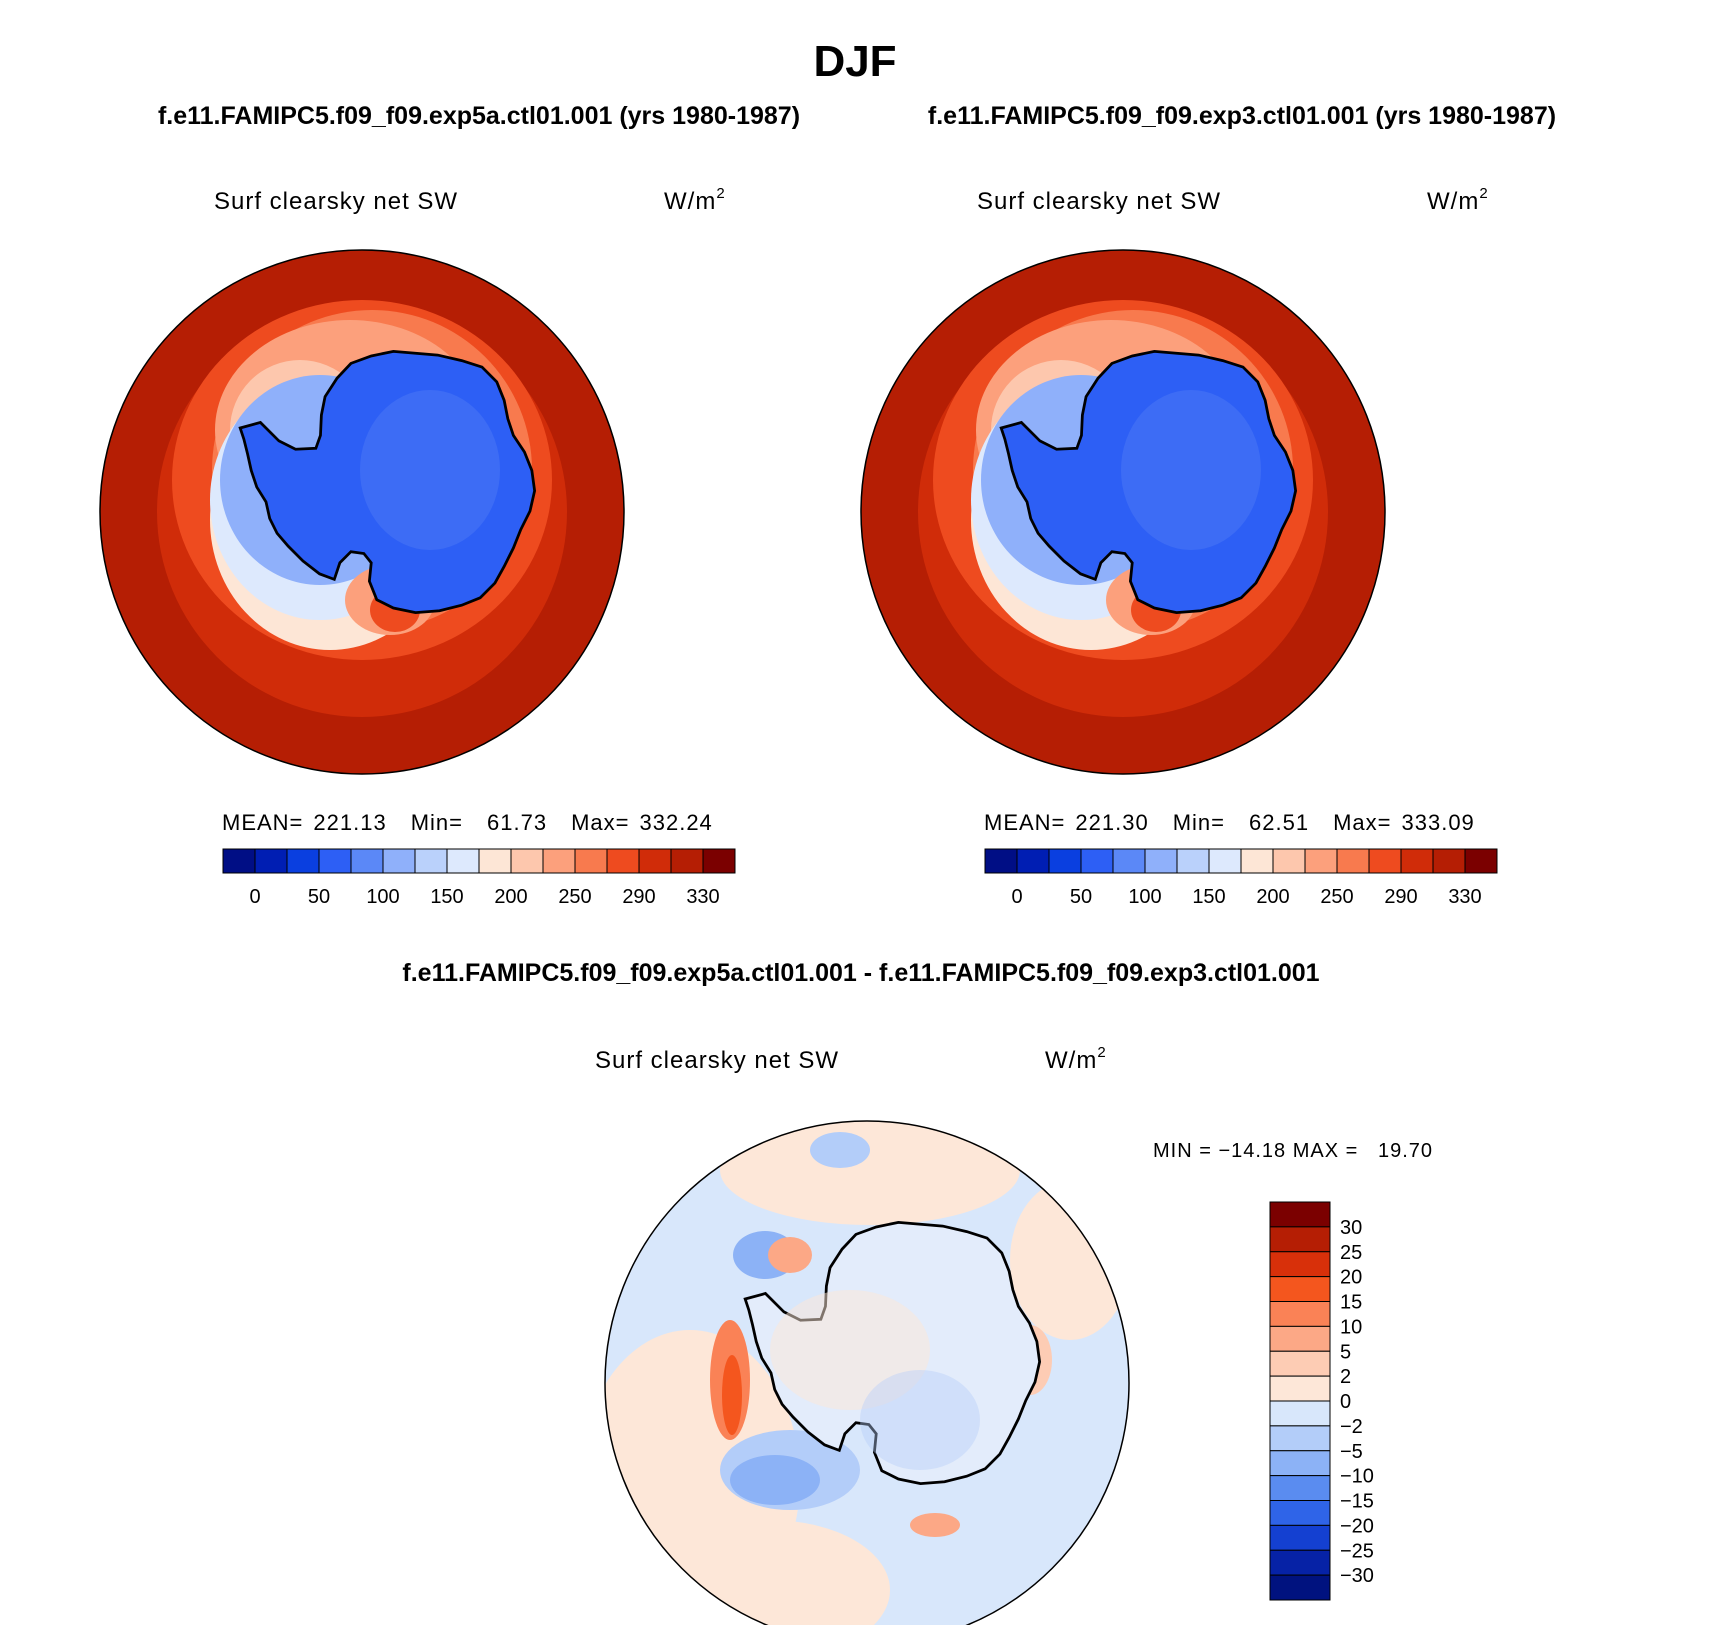 The image size is (1710, 1625). I want to click on panel-1-map-outline, so click(362, 512).